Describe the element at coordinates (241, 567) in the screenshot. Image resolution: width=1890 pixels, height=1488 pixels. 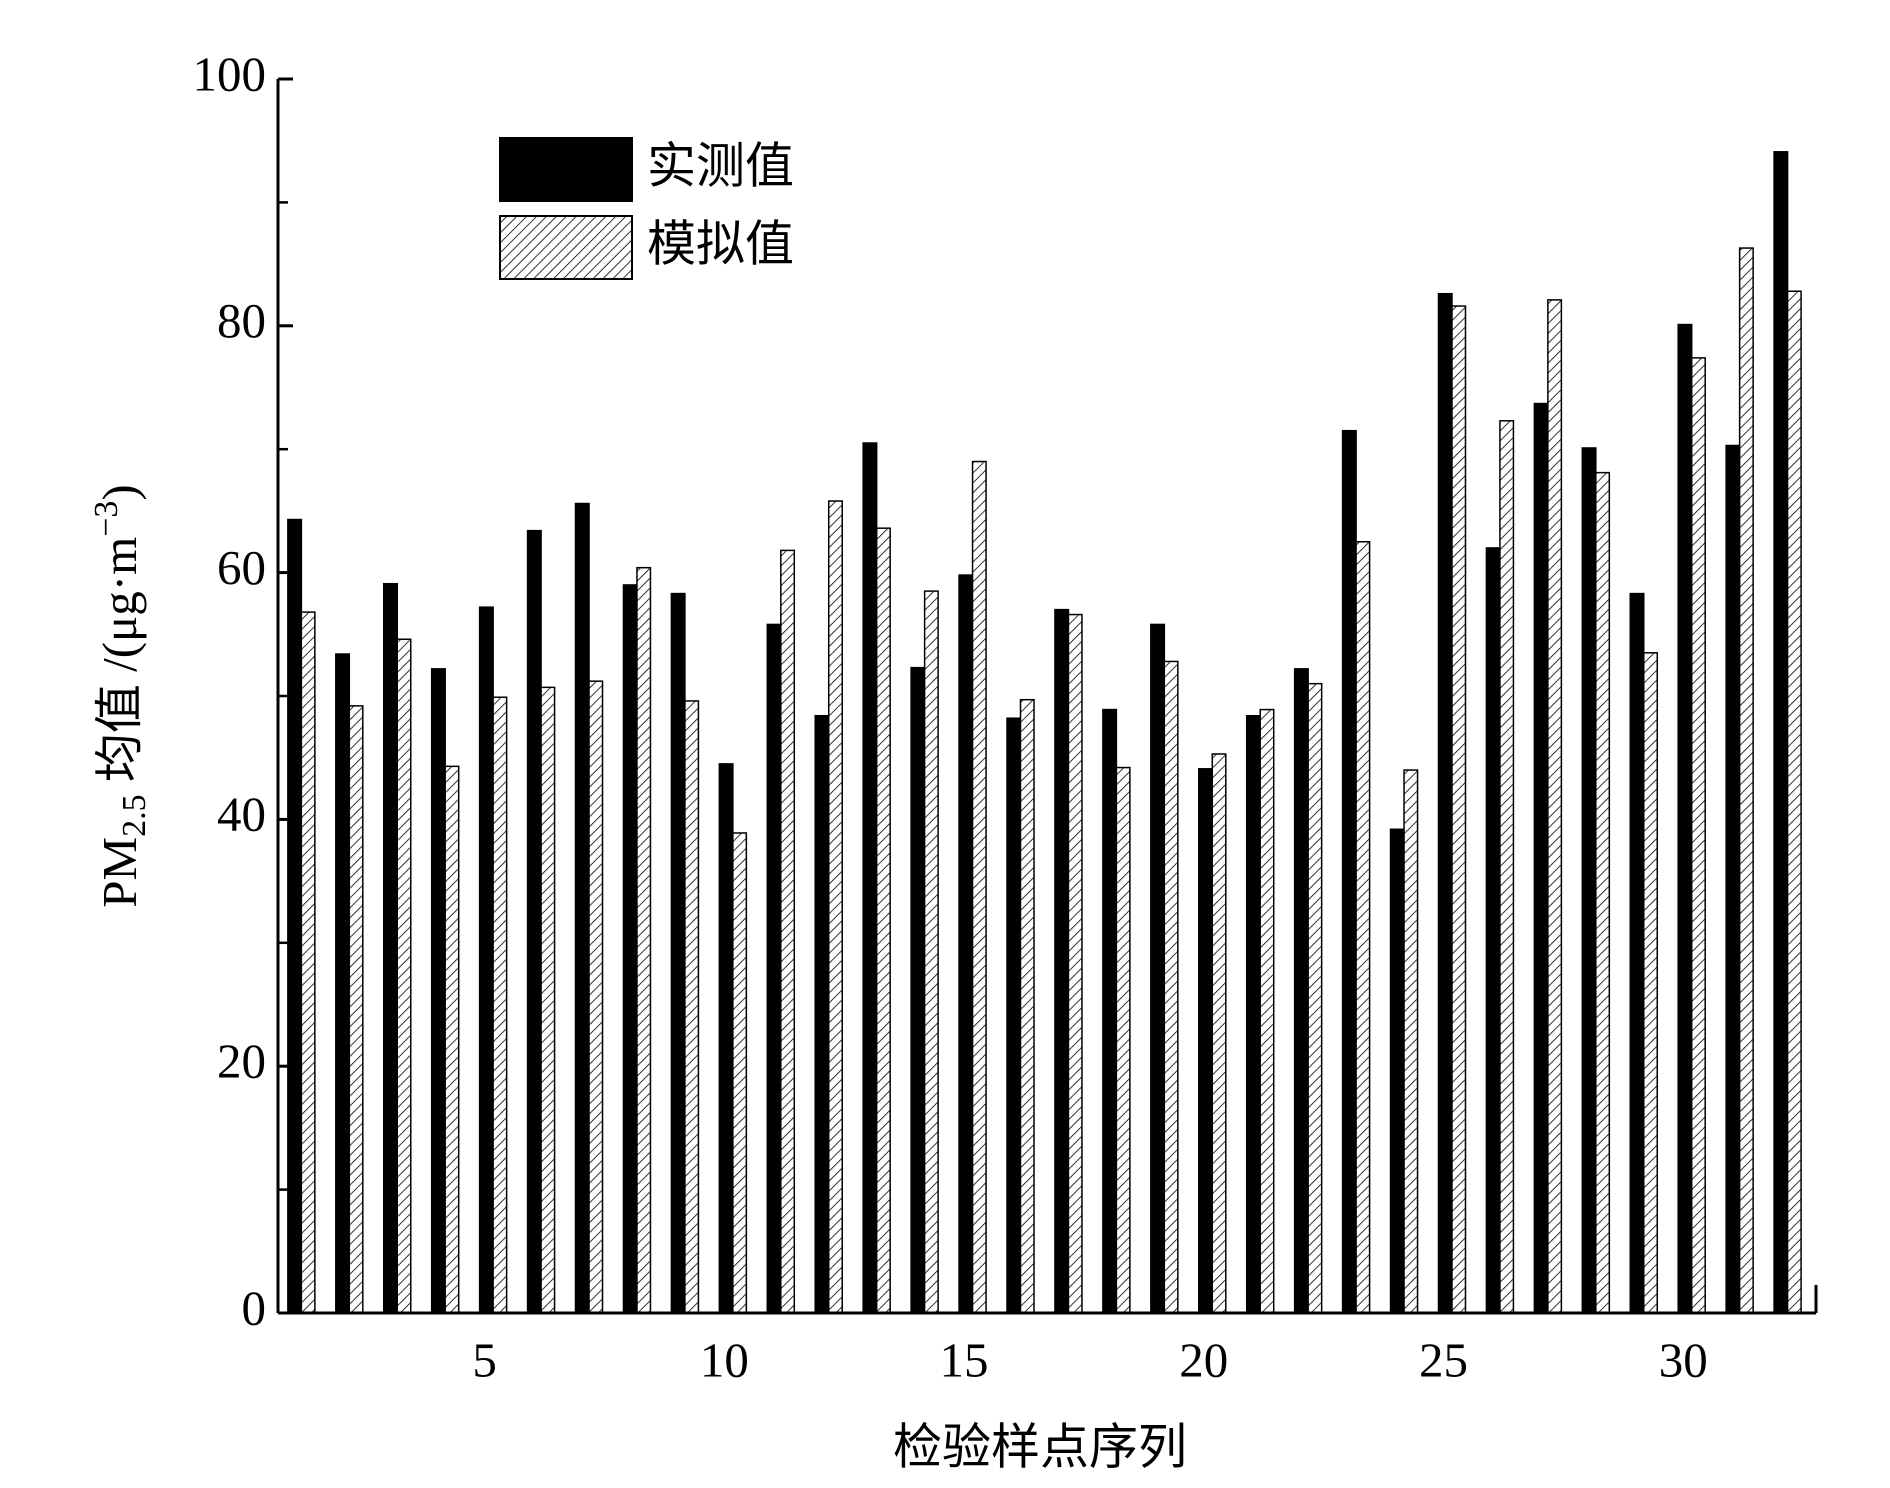
I see `y-tick-label: 60` at that location.